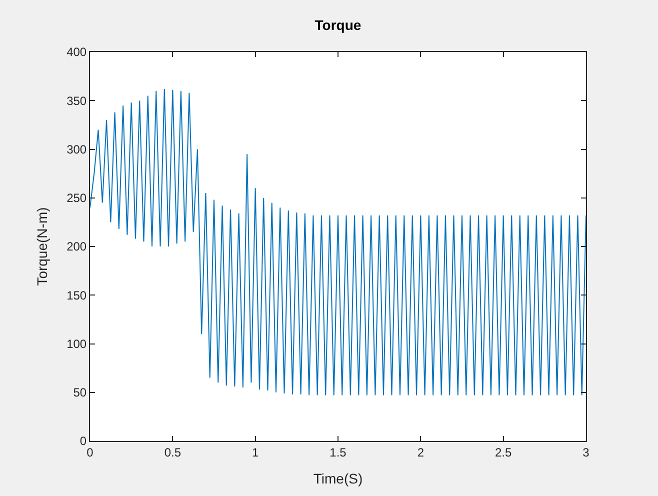 The width and height of the screenshot is (658, 496). I want to click on x-tick-label: 1, so click(255, 452).